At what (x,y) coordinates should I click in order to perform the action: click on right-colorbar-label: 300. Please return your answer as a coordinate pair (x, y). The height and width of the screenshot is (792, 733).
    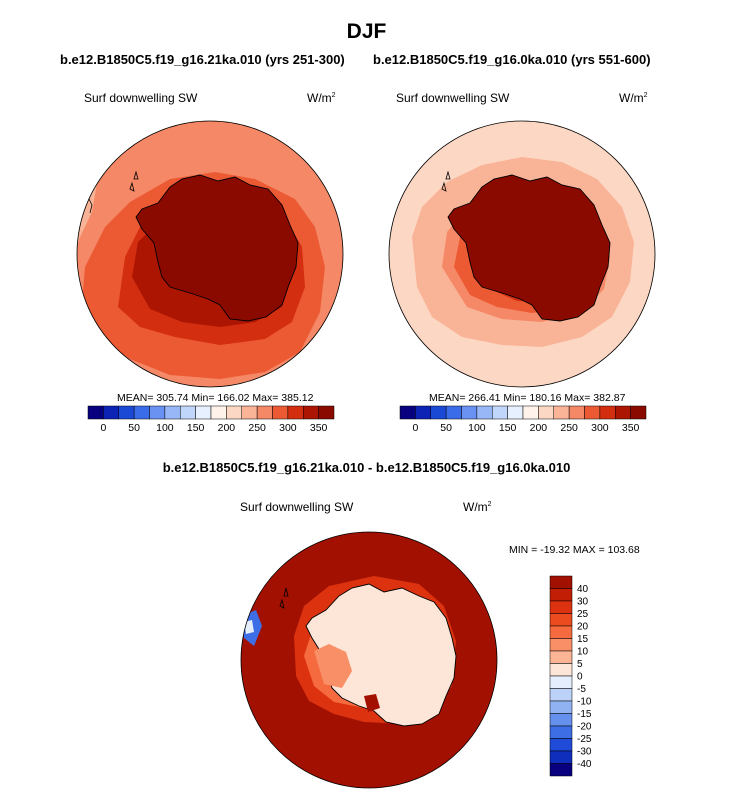
    Looking at the image, I should click on (600, 428).